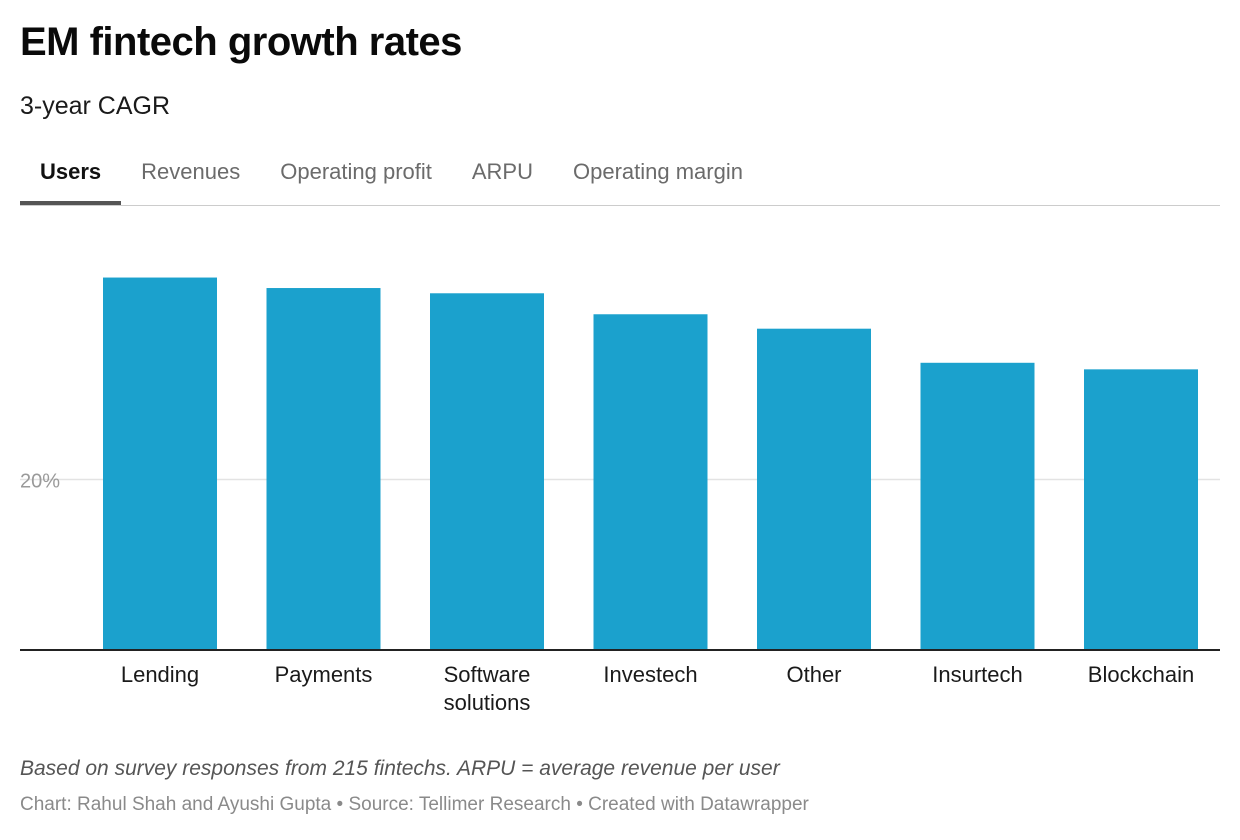 Image resolution: width=1240 pixels, height=840 pixels. I want to click on x-tick-label: Investech, so click(650, 674).